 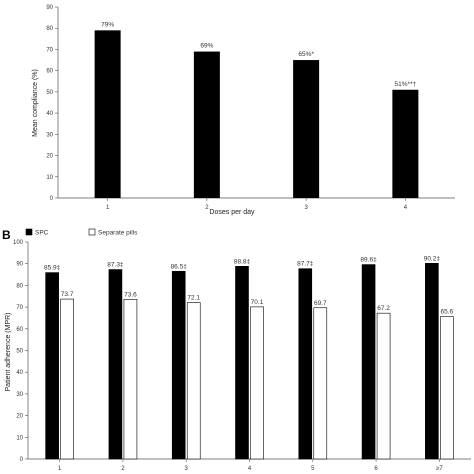 I want to click on panel-b-x-tick-label: 1, so click(x=60, y=469).